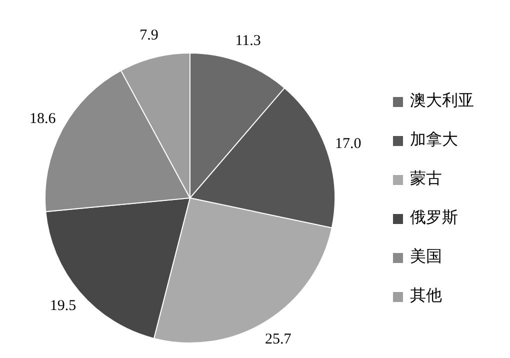 This screenshot has width=510, height=358. Describe the element at coordinates (426, 257) in the screenshot. I see `legend-label: 美国` at that location.